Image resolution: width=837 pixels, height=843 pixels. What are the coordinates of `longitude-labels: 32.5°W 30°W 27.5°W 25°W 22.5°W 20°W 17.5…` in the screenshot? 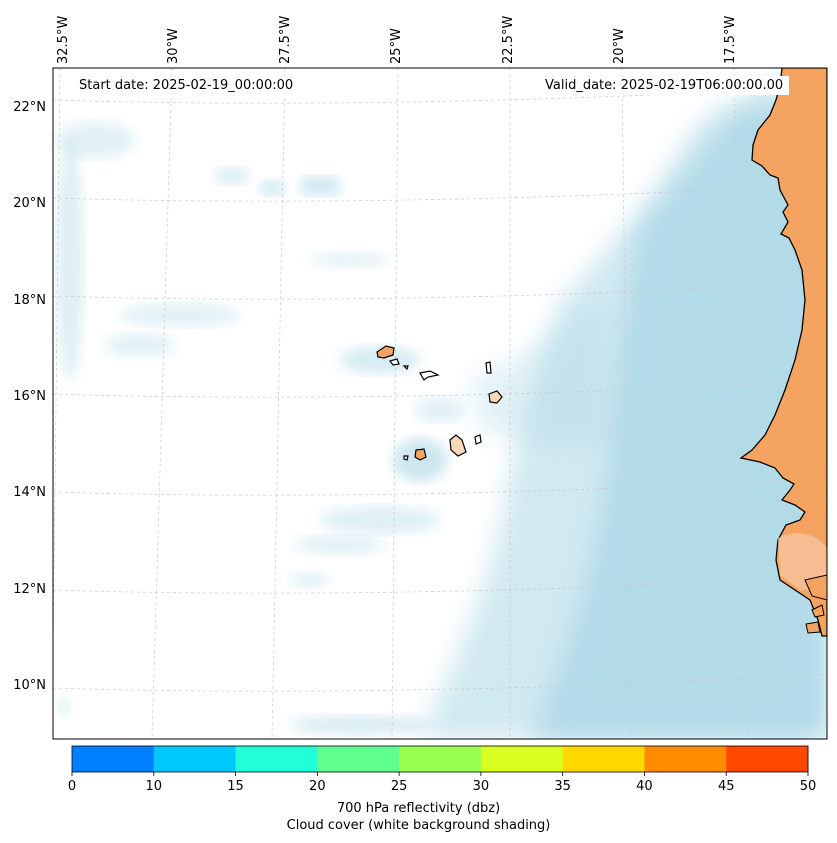 It's located at (397, 40).